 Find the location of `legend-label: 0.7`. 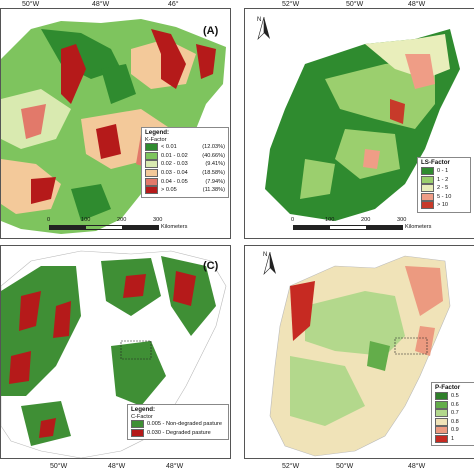

legend-label: 0.7 is located at coordinates (455, 413).